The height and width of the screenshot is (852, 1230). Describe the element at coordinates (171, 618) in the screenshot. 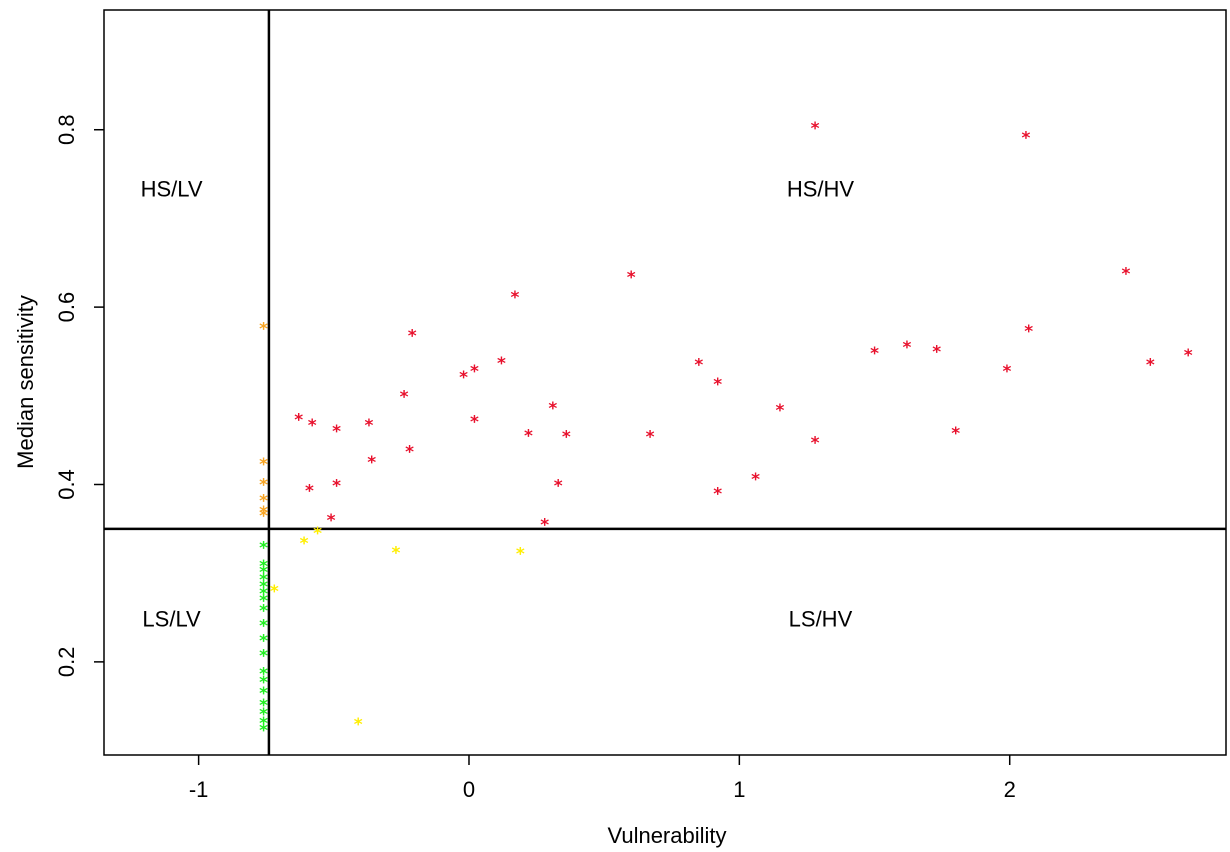

I see `quadrant-label: LS/LV` at that location.